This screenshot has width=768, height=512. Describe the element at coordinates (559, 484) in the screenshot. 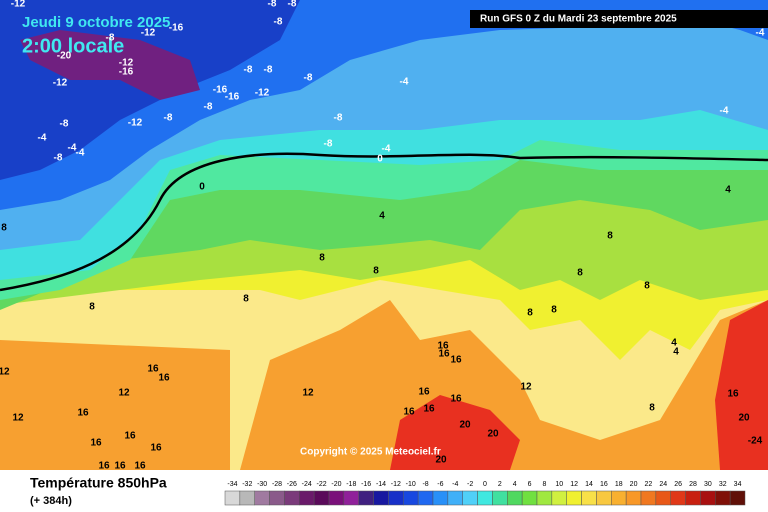

I see `scale-label: 10` at that location.